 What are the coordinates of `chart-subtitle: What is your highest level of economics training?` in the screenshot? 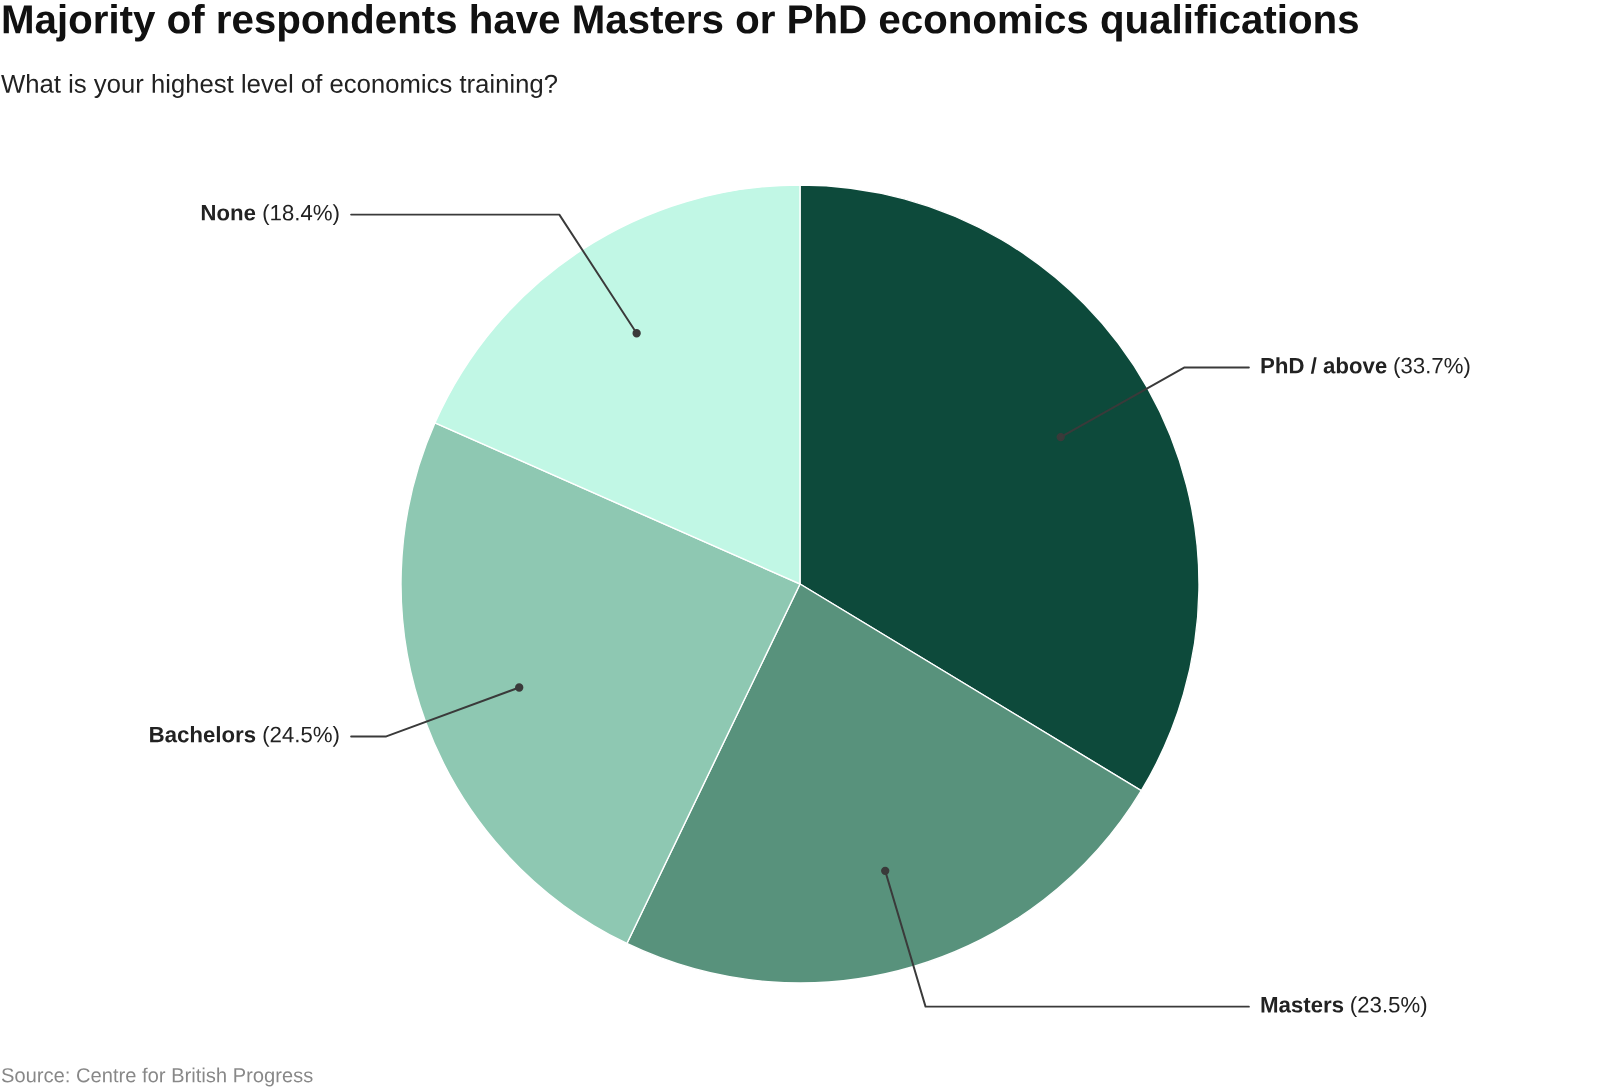 It's located at (279, 86).